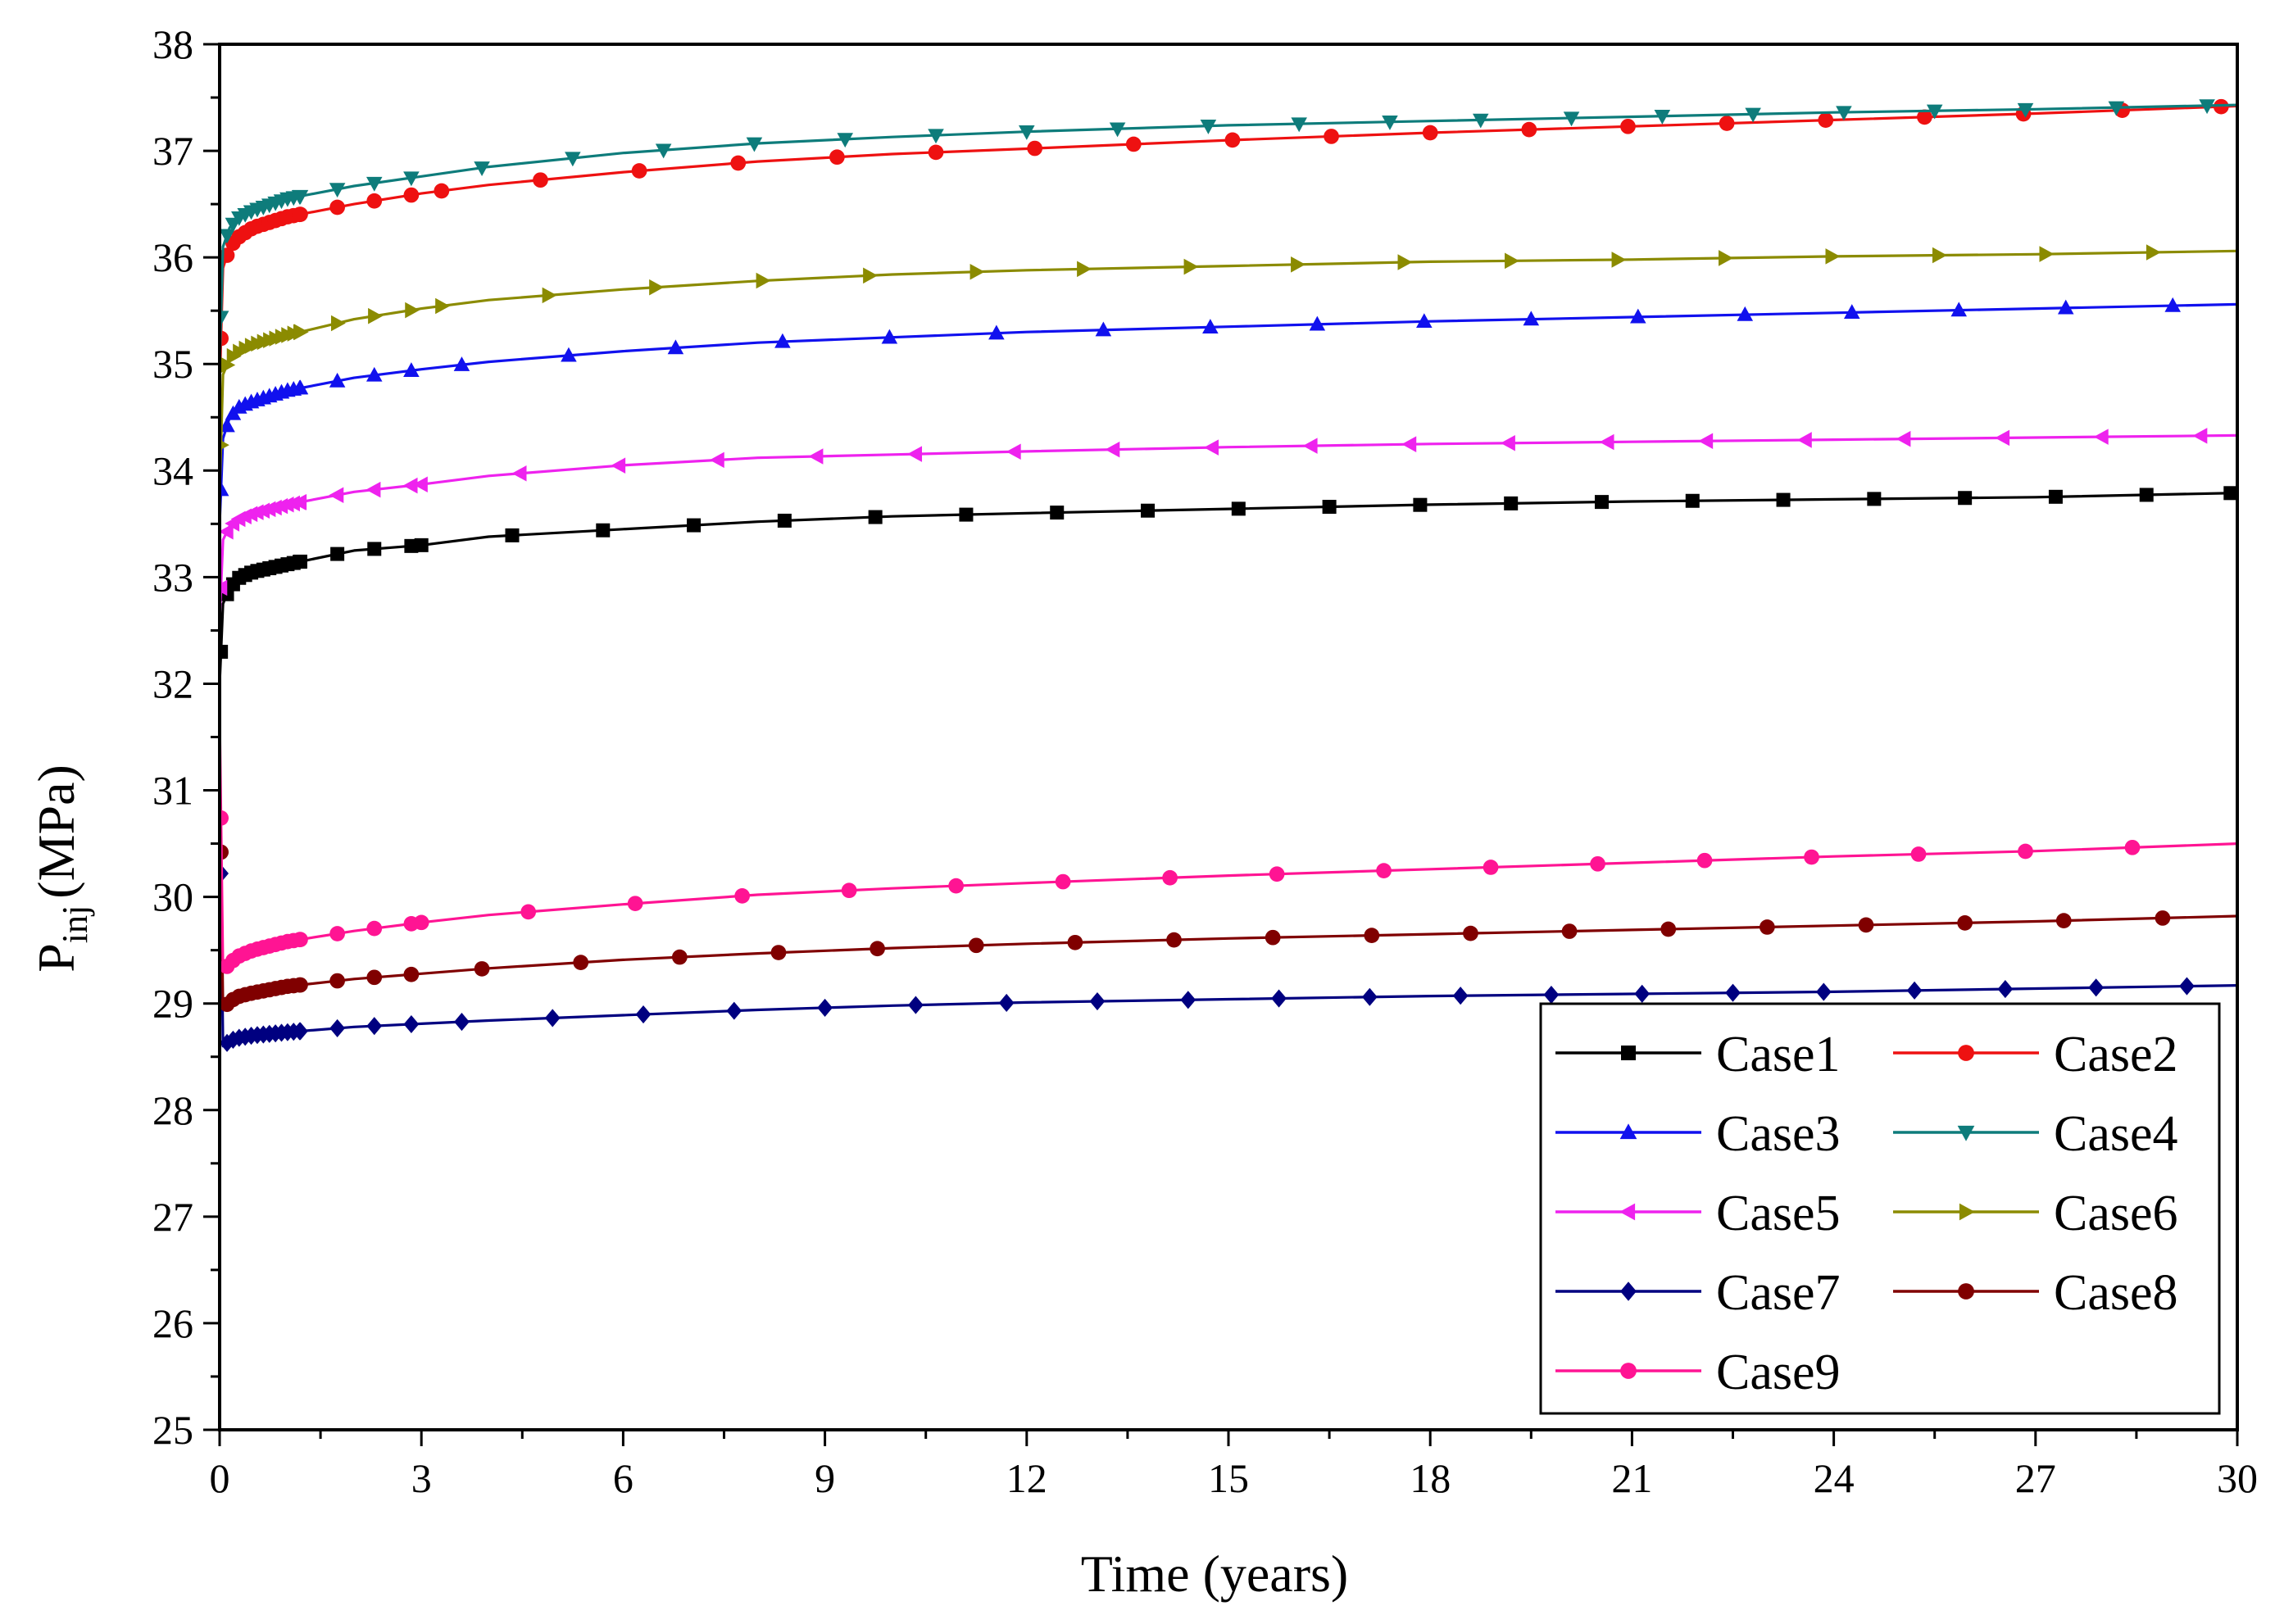 This screenshot has width=2275, height=1624. Describe the element at coordinates (1430, 1478) in the screenshot. I see `x-tick-label-18: 18` at that location.